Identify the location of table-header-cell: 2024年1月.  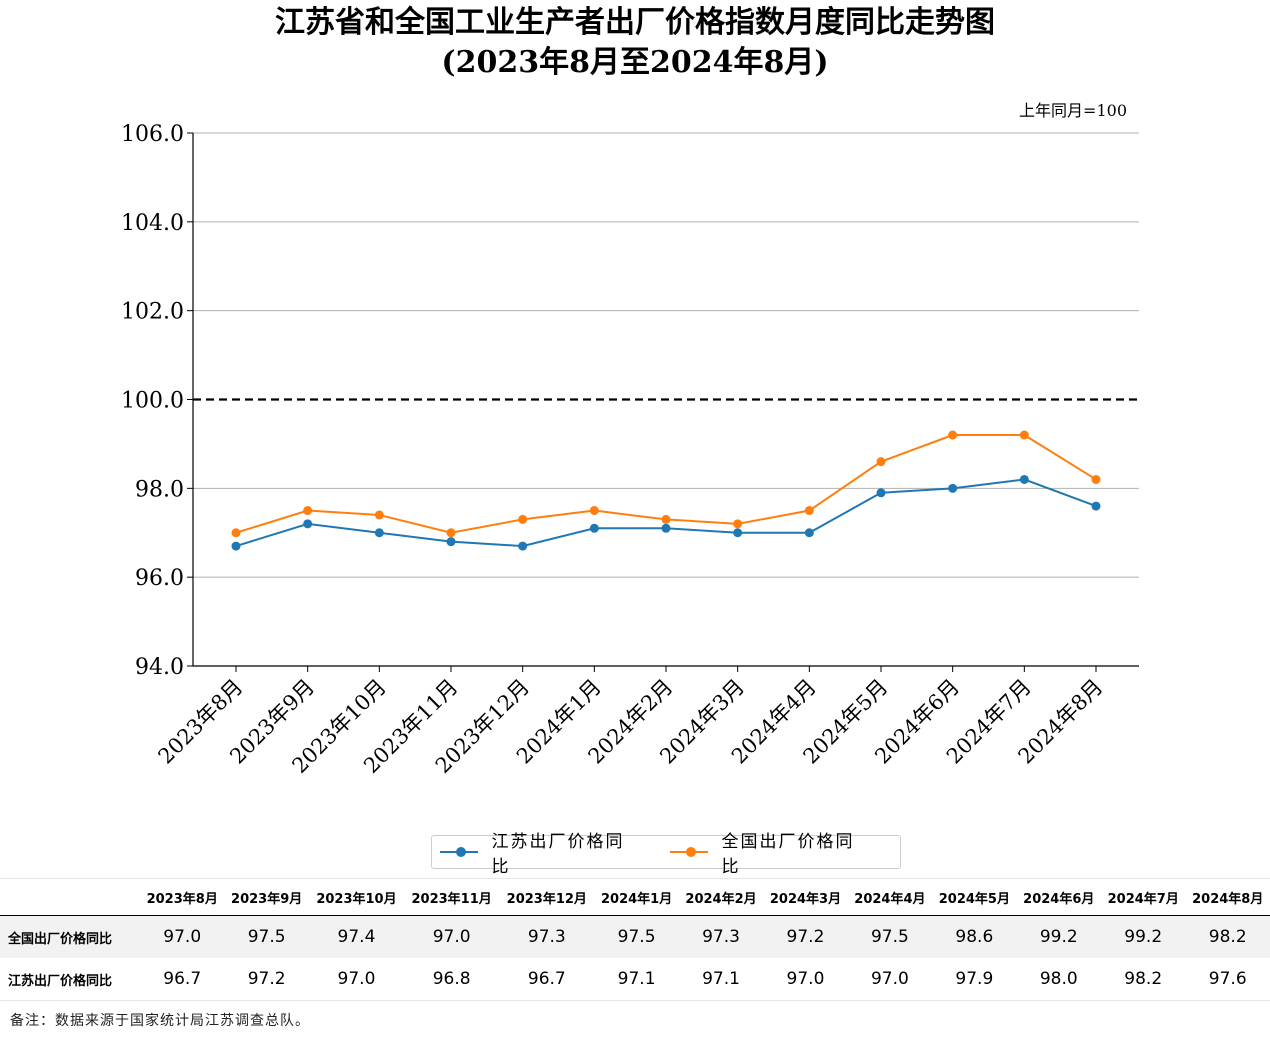
(636, 897).